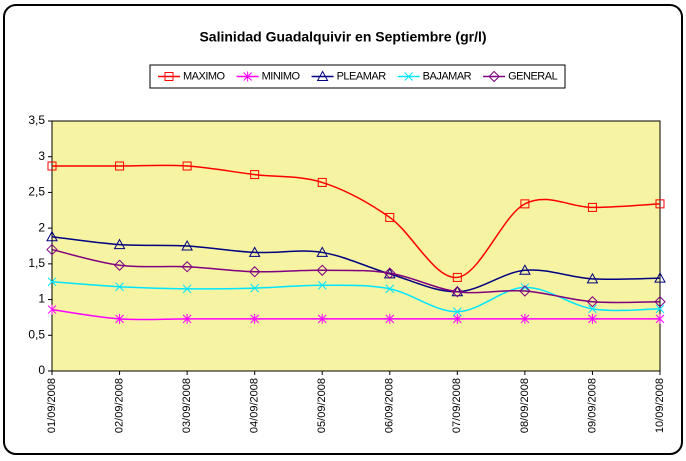 The height and width of the screenshot is (461, 686). I want to click on legend-label: GENERAL, so click(532, 76).